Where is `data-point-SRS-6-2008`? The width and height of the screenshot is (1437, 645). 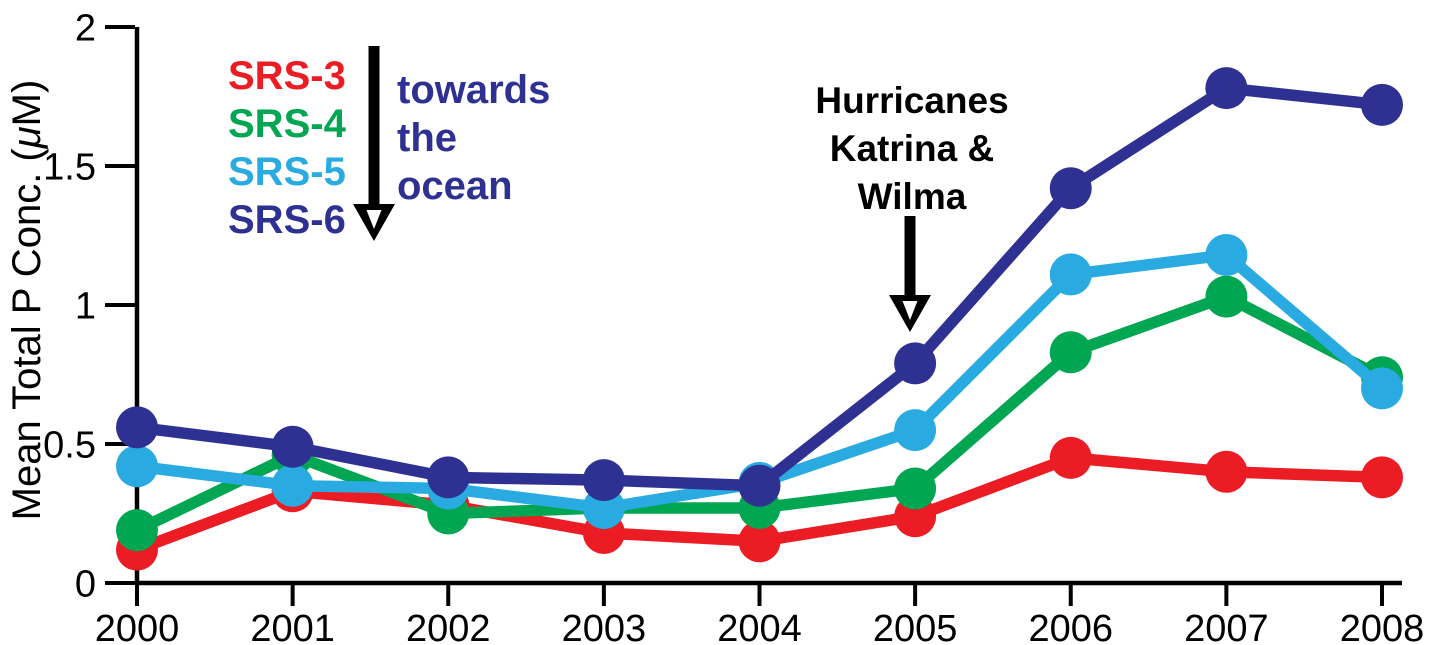
data-point-SRS-6-2008 is located at coordinates (1382, 104).